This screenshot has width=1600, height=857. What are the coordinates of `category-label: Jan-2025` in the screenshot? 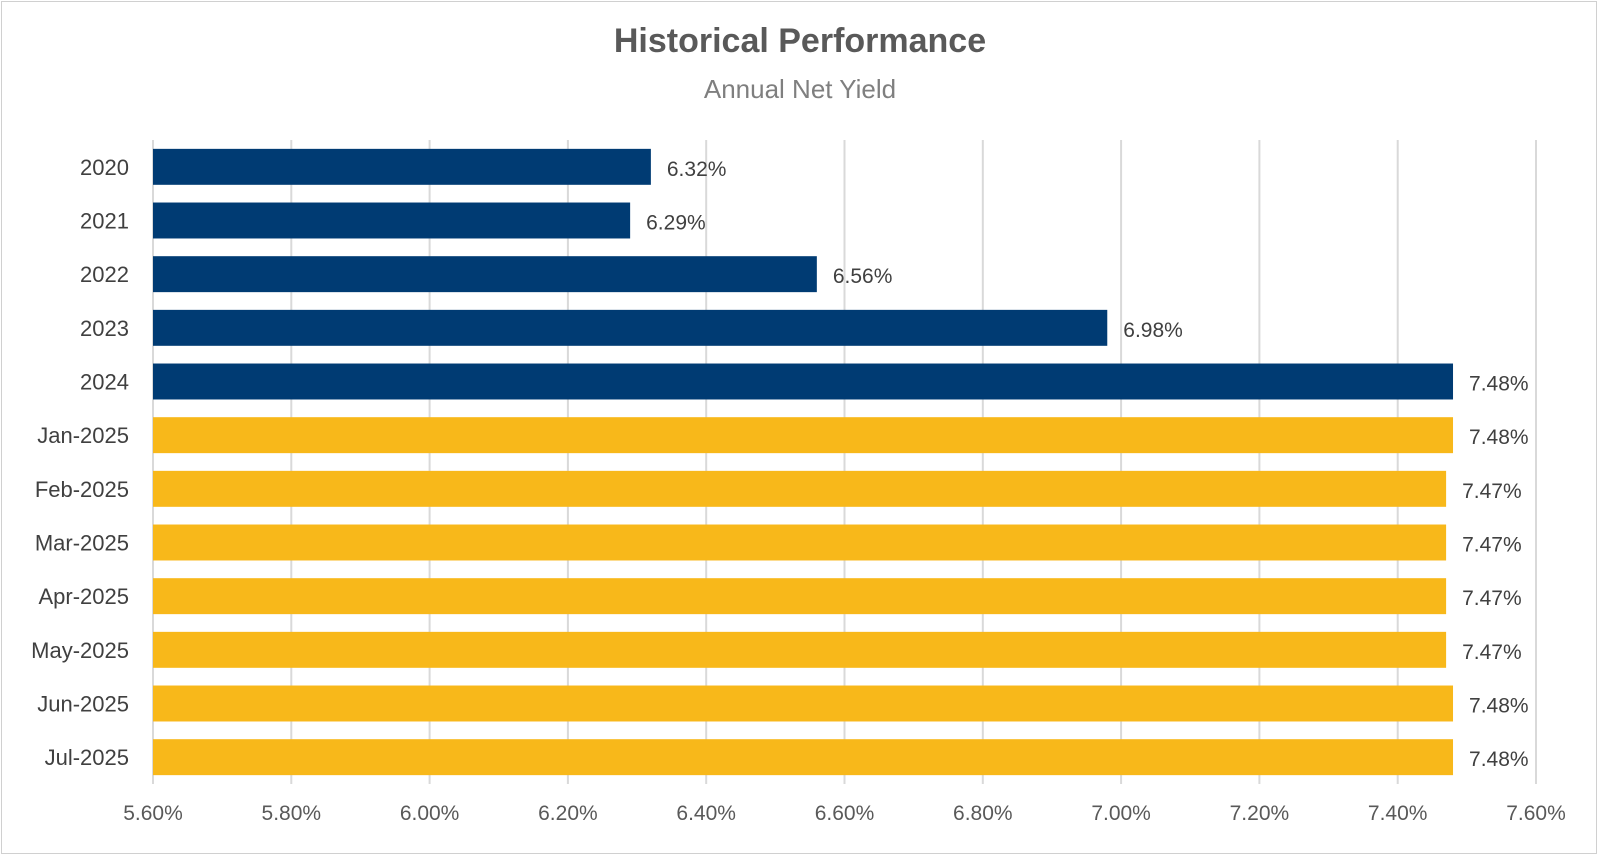 It's located at (83, 435).